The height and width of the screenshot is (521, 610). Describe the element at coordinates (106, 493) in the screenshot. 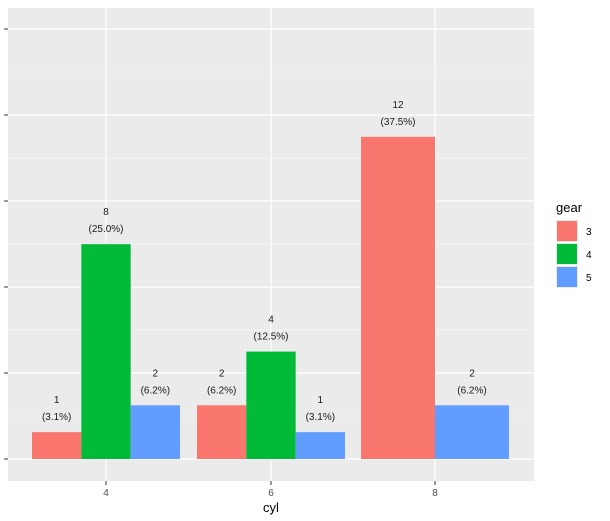

I see `x-tick-label: 4` at that location.